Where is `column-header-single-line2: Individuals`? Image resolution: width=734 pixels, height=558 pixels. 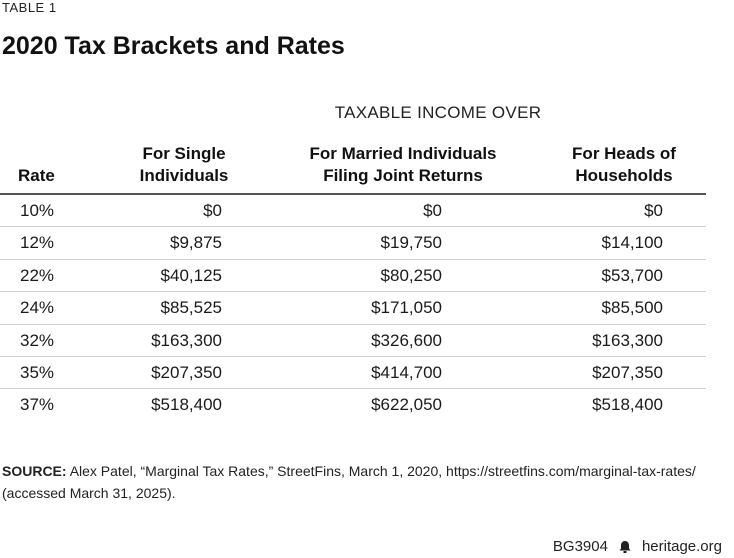 column-header-single-line2: Individuals is located at coordinates (184, 175).